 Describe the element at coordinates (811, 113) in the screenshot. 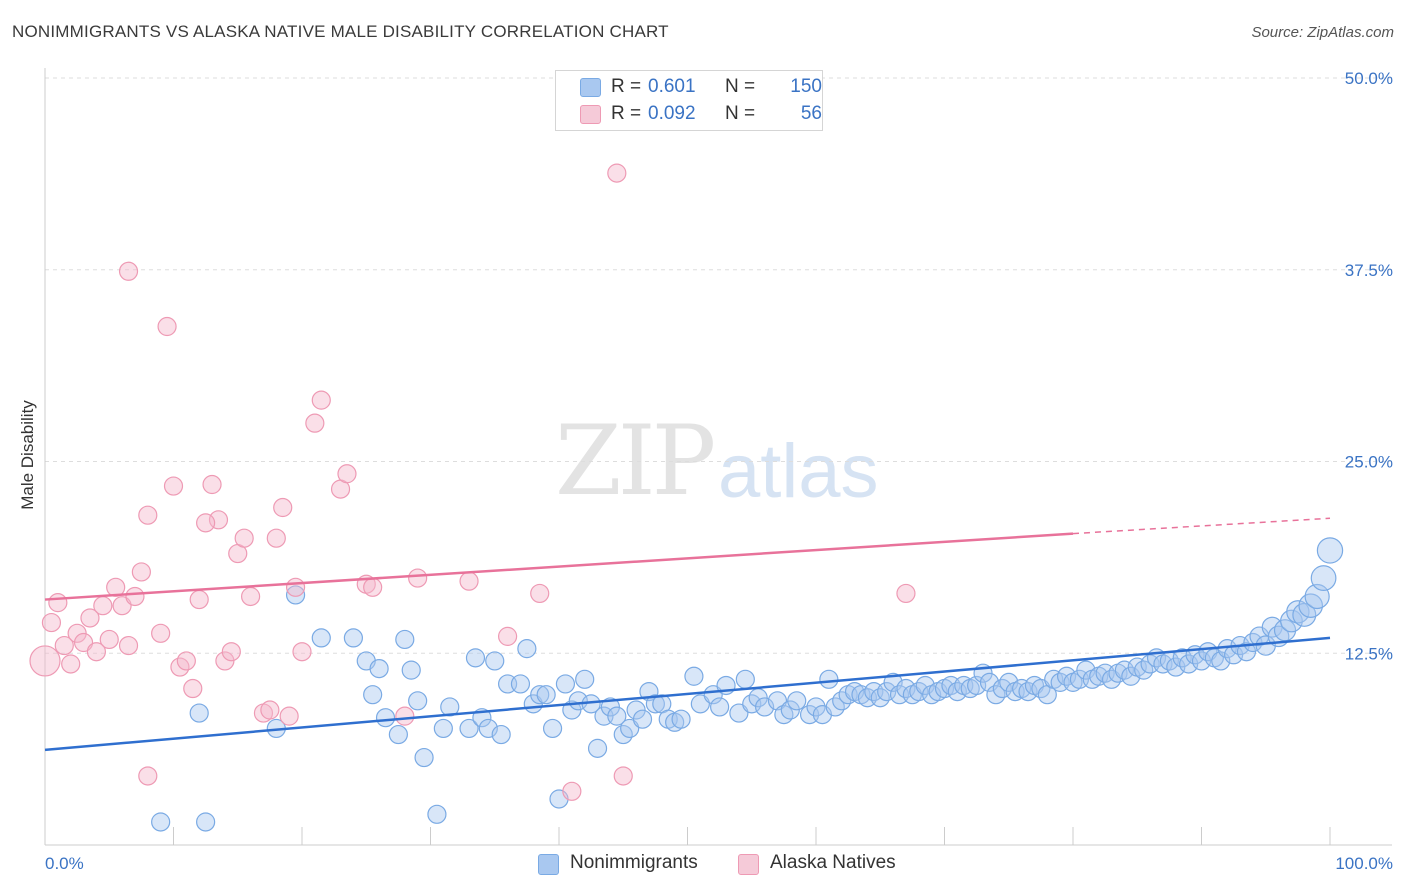

I see `n-value: 56` at that location.